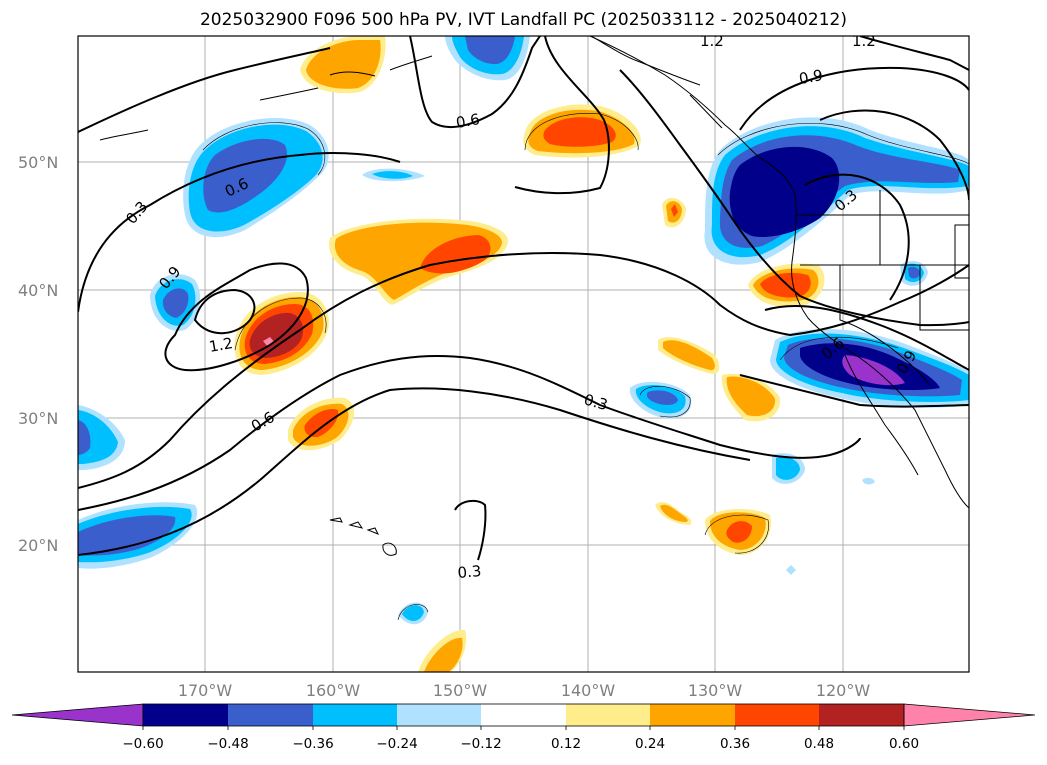  What do you see at coordinates (227, 744) in the screenshot?
I see `colorbar-tick: −0.48` at bounding box center [227, 744].